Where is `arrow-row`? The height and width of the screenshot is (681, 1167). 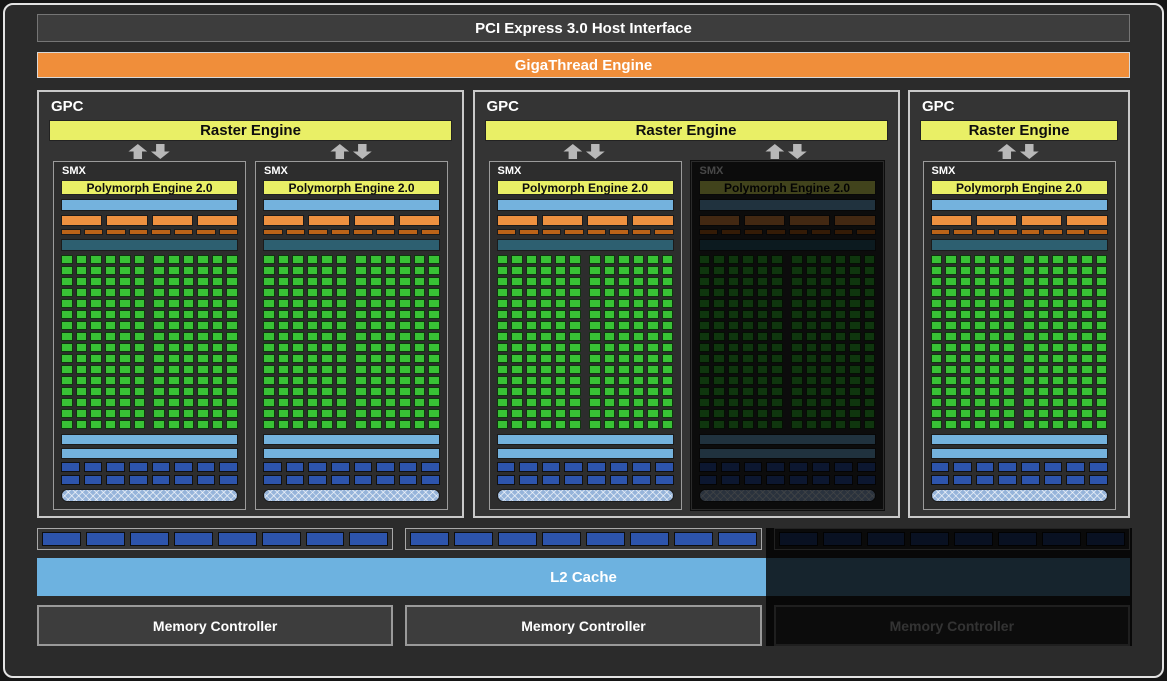
arrow-row is located at coordinates (1019, 151).